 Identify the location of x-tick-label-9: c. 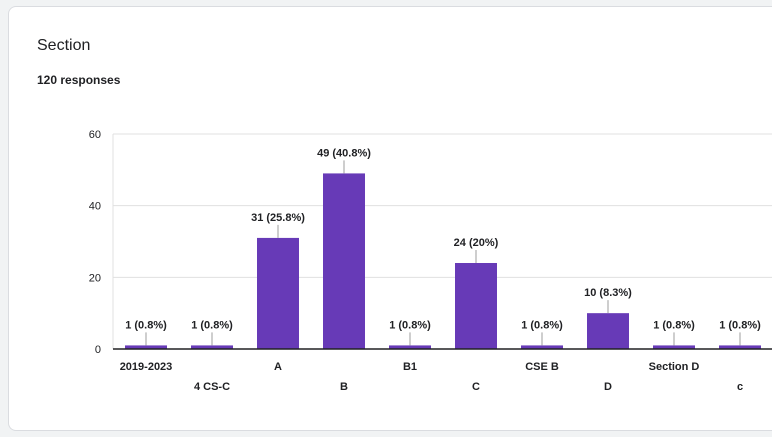
(740, 387).